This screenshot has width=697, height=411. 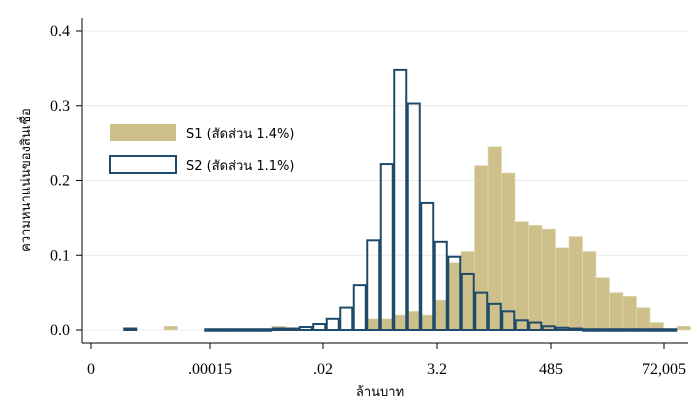 What do you see at coordinates (60, 31) in the screenshot?
I see `y-tick-label: 0.4` at bounding box center [60, 31].